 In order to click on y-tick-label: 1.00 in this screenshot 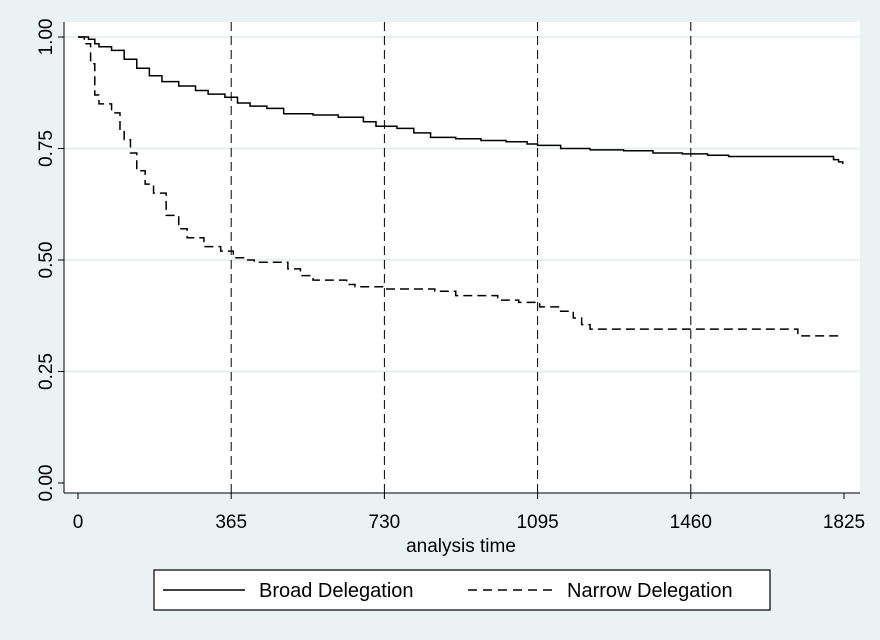, I will do `click(46, 37)`.